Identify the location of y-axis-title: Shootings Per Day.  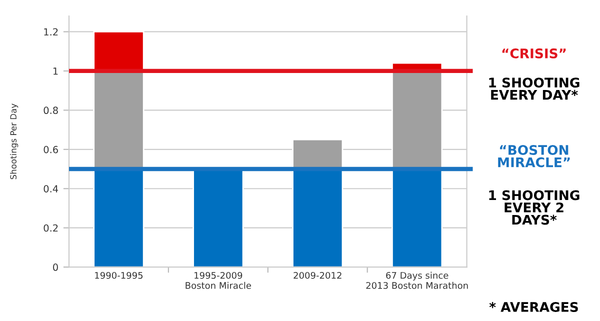
(14, 142).